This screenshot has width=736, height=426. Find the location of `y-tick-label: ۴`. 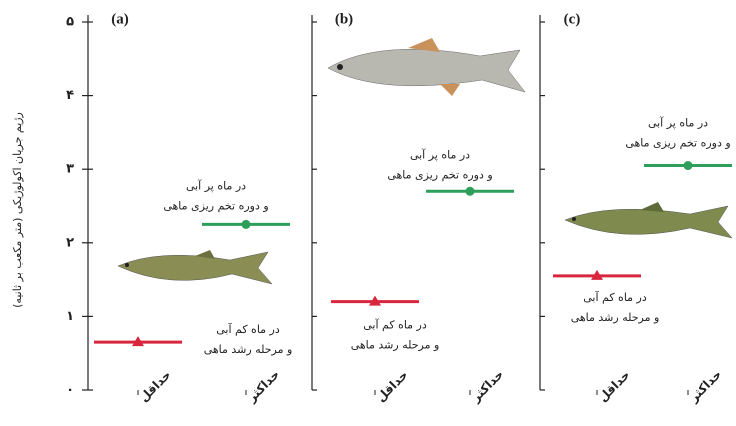

y-tick-label: ۴ is located at coordinates (70, 95).